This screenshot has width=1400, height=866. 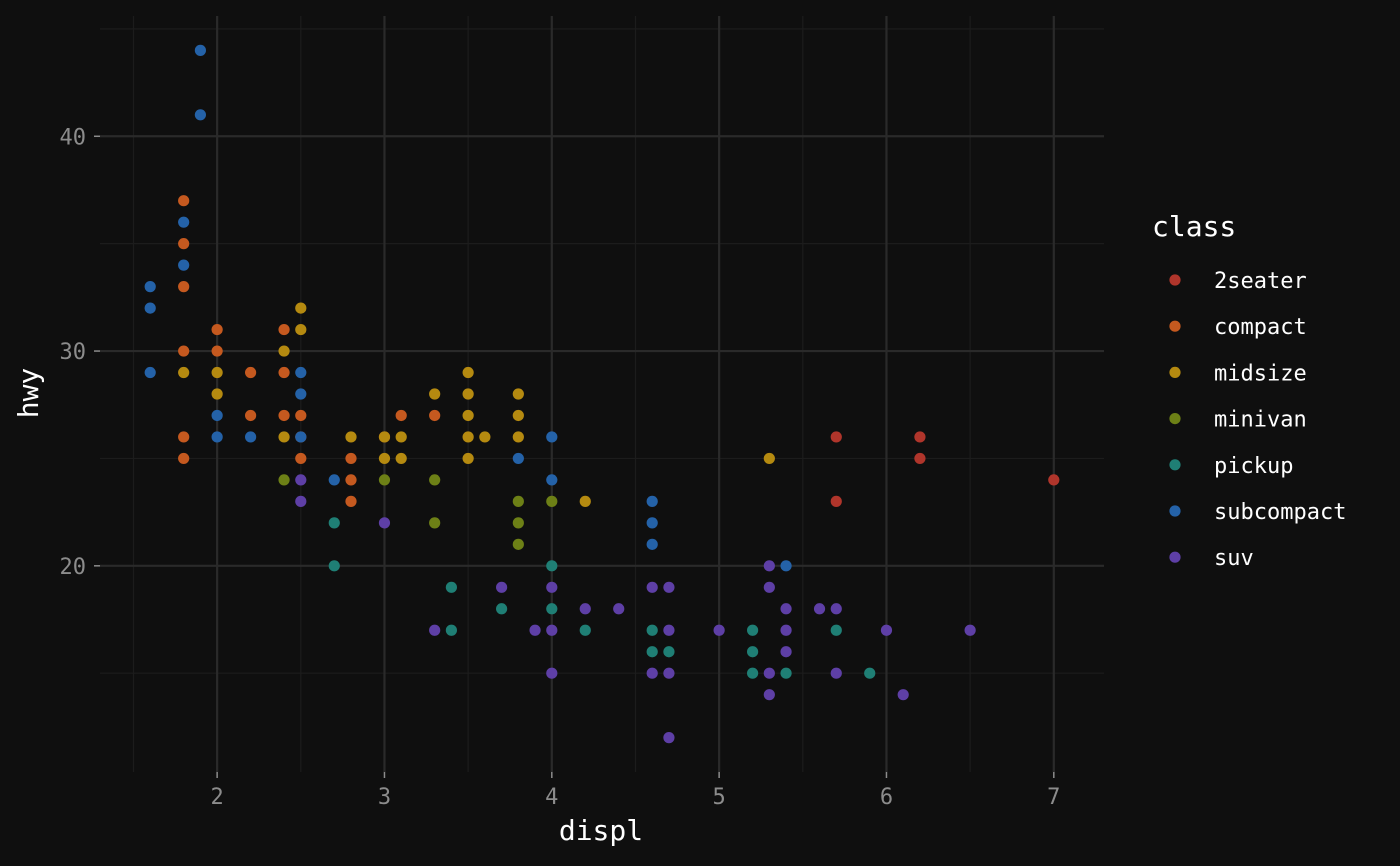 I want to click on x-tick-label: 3, so click(x=384, y=797).